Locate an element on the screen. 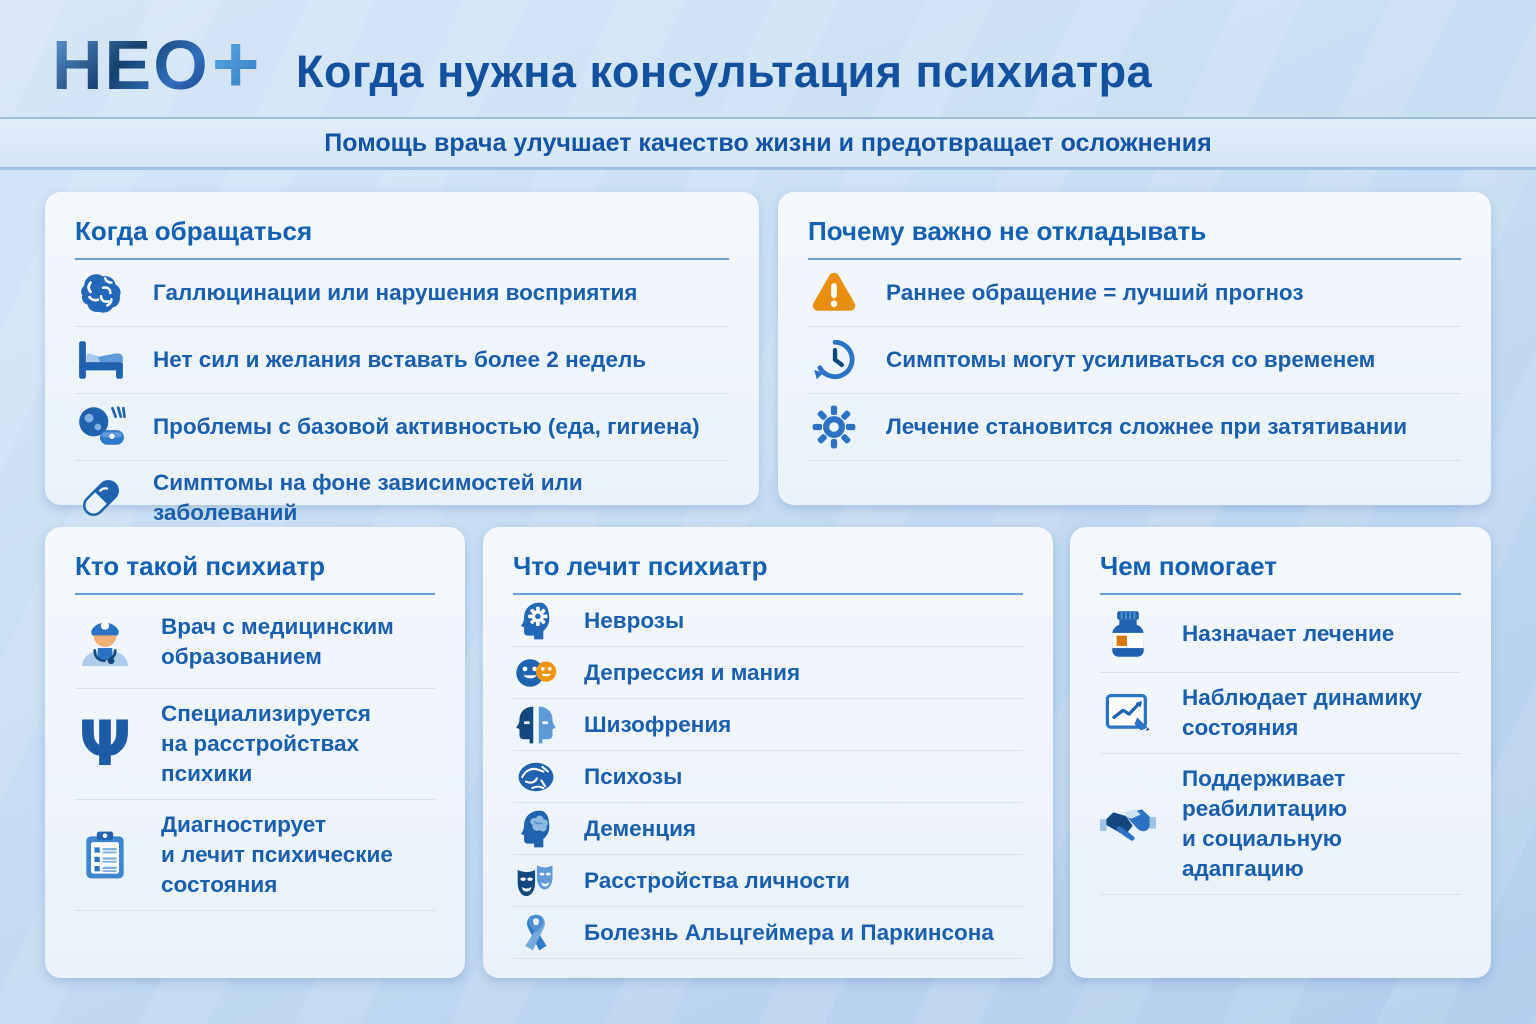 Image resolution: width=1536 pixels, height=1024 pixels. list-item: Шизофрения is located at coordinates (768, 725).